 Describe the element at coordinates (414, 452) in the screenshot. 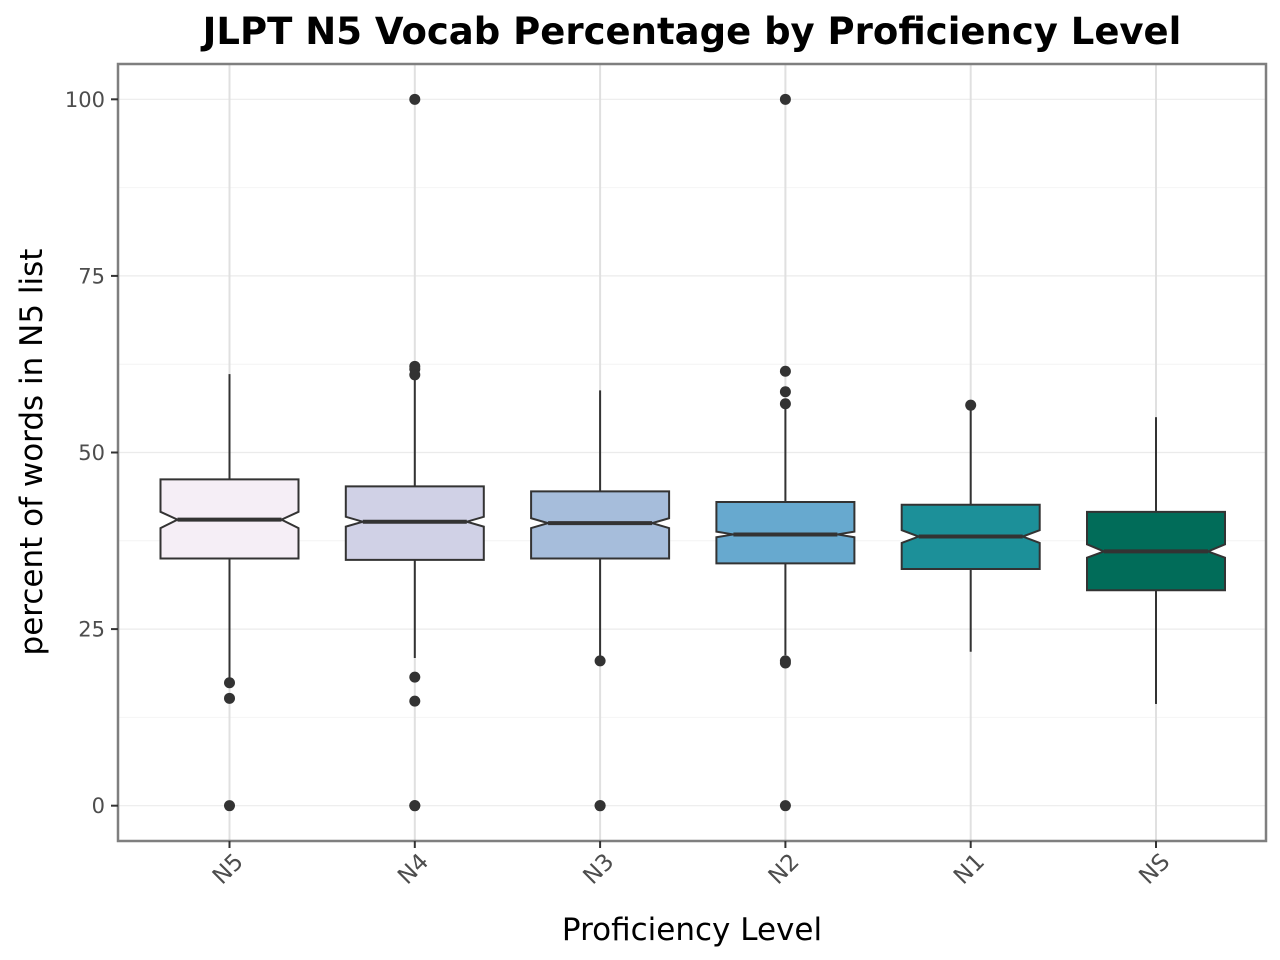

I see `box-group-n4` at that location.